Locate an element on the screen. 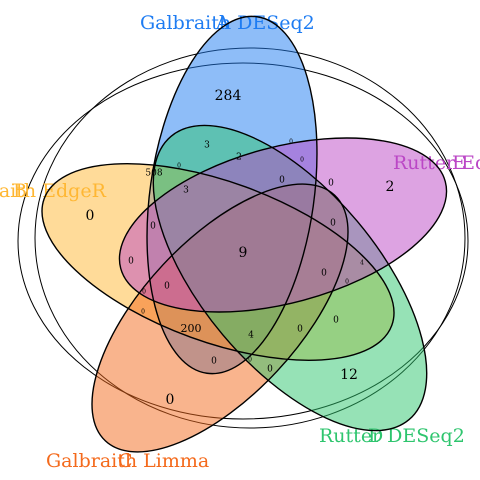 The width and height of the screenshot is (480, 480). region-c-inner: 0 is located at coordinates (214, 362).